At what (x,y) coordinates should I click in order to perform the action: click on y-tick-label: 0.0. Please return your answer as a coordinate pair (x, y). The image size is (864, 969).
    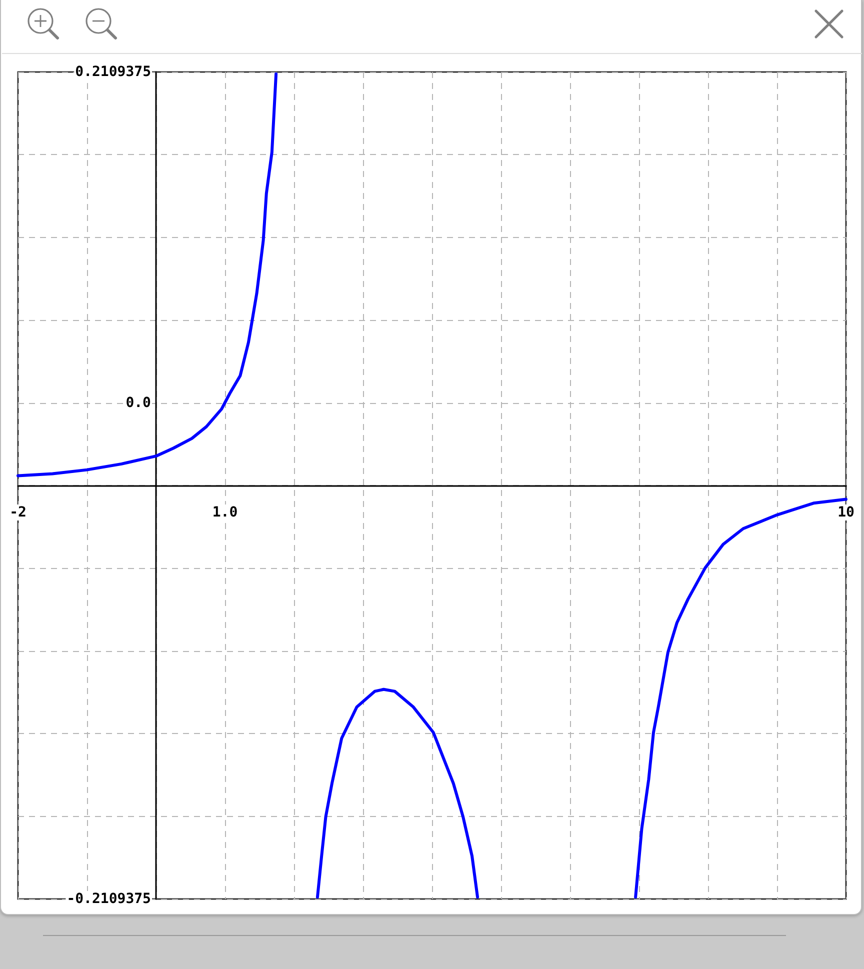
    Looking at the image, I should click on (138, 402).